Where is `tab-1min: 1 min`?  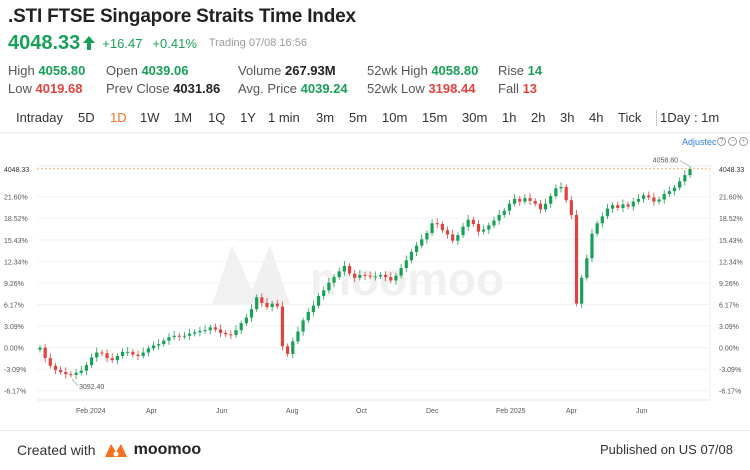 tab-1min: 1 min is located at coordinates (284, 117).